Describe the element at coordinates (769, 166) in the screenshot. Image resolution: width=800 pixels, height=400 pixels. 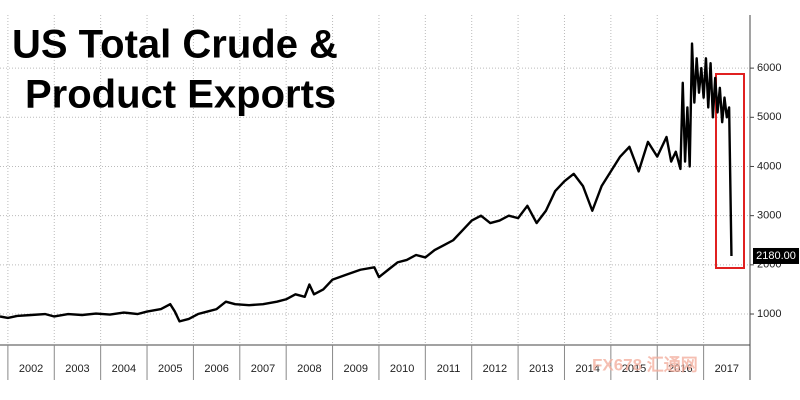
I see `y-tick-label: 4000` at that location.